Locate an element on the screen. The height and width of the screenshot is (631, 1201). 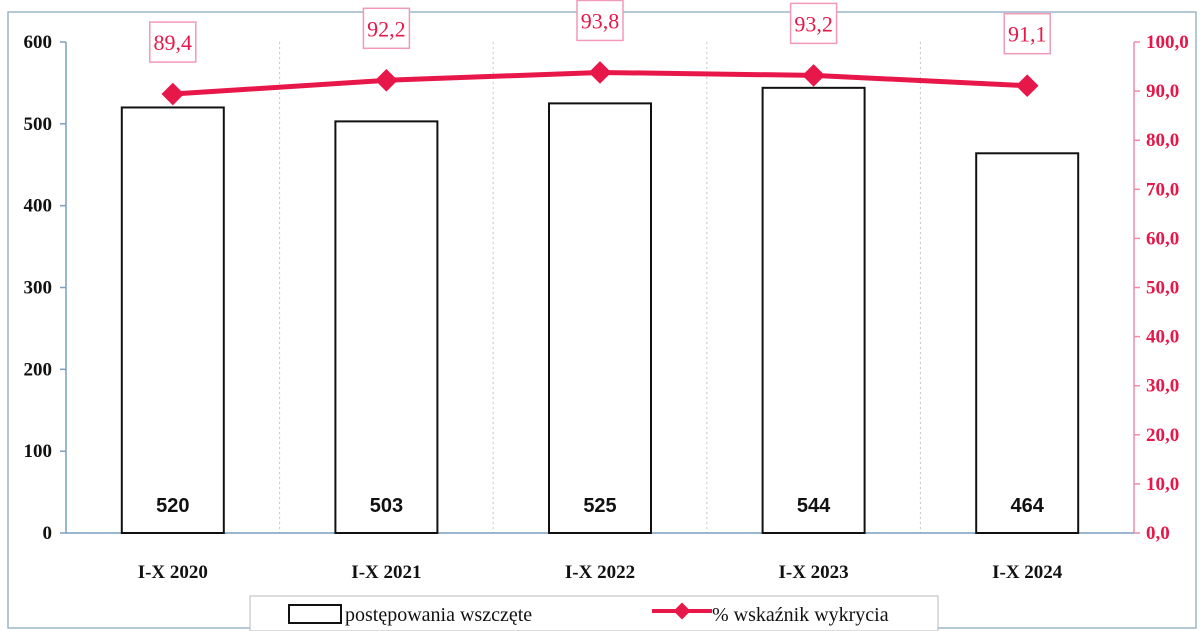
legend-box is located at coordinates (594, 613).